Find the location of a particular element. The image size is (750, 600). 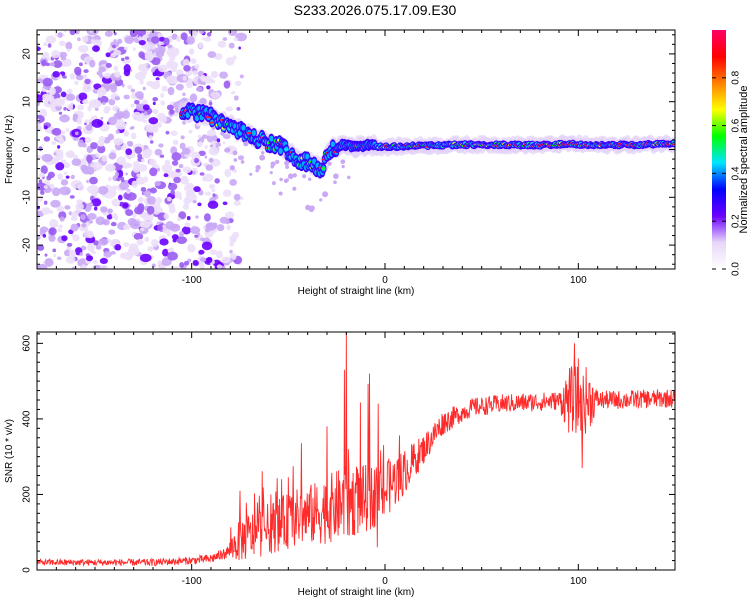

colorbar-tick-label: 0.4 is located at coordinates (736, 173).